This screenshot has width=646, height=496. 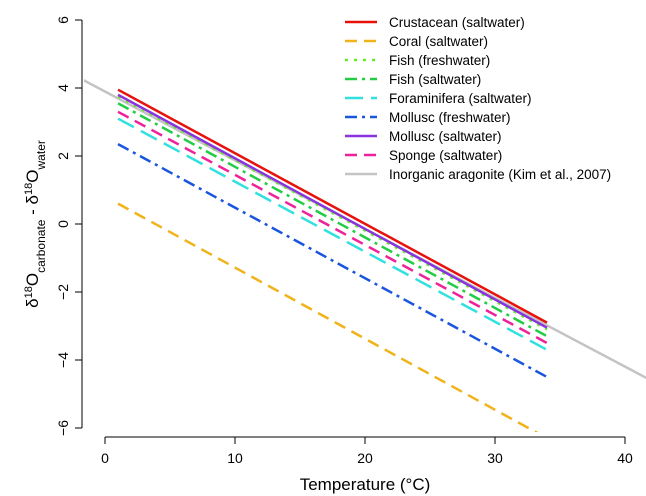 I want to click on y-ticks: −6 −4 −2 0 2 4 6, so click(x=68, y=226).